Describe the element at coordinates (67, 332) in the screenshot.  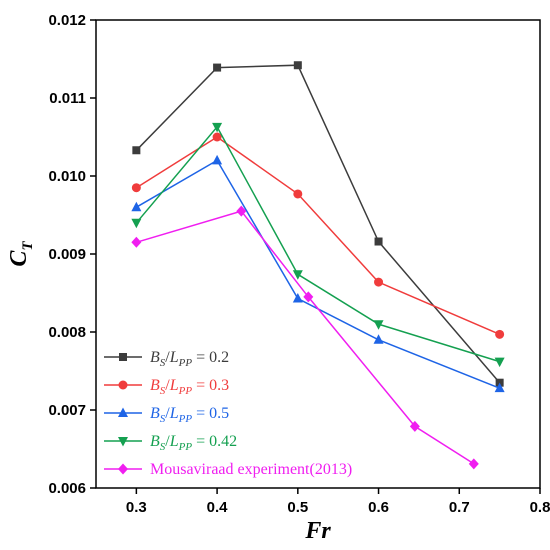
I see `y-tick-label-3: 0.008` at that location.